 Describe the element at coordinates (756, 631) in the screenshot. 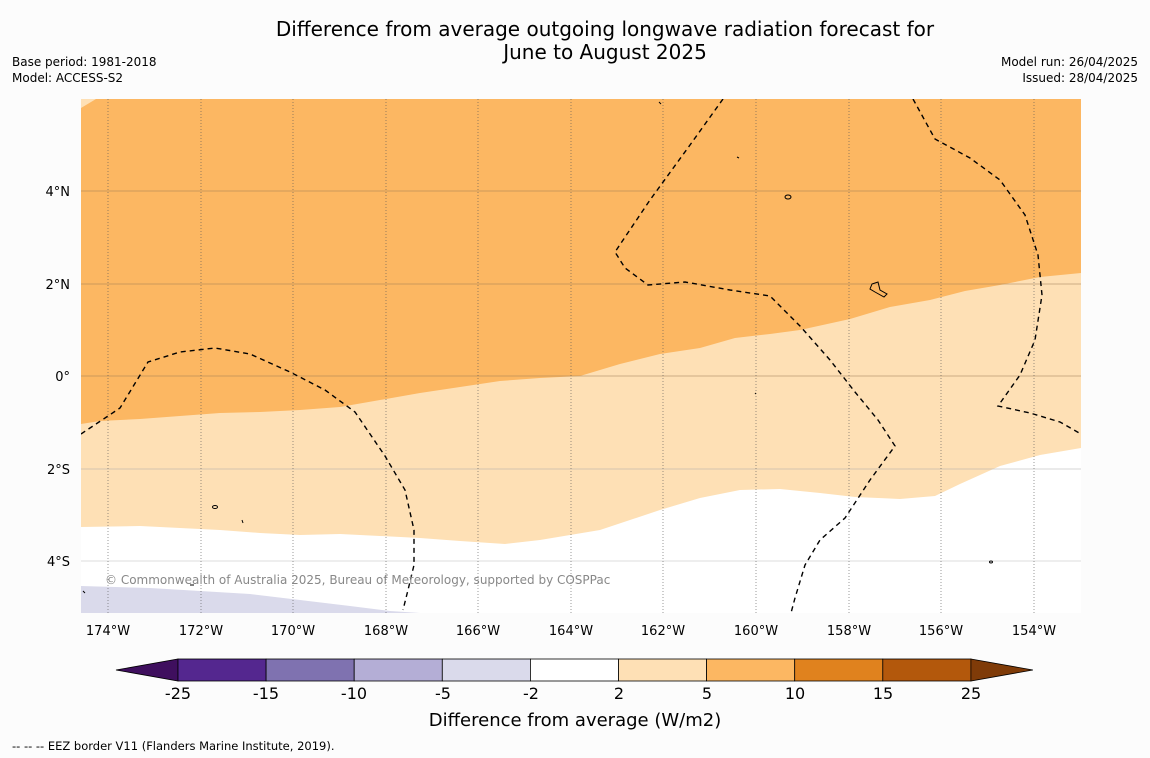

I see `x-tick-label: 160°W` at that location.